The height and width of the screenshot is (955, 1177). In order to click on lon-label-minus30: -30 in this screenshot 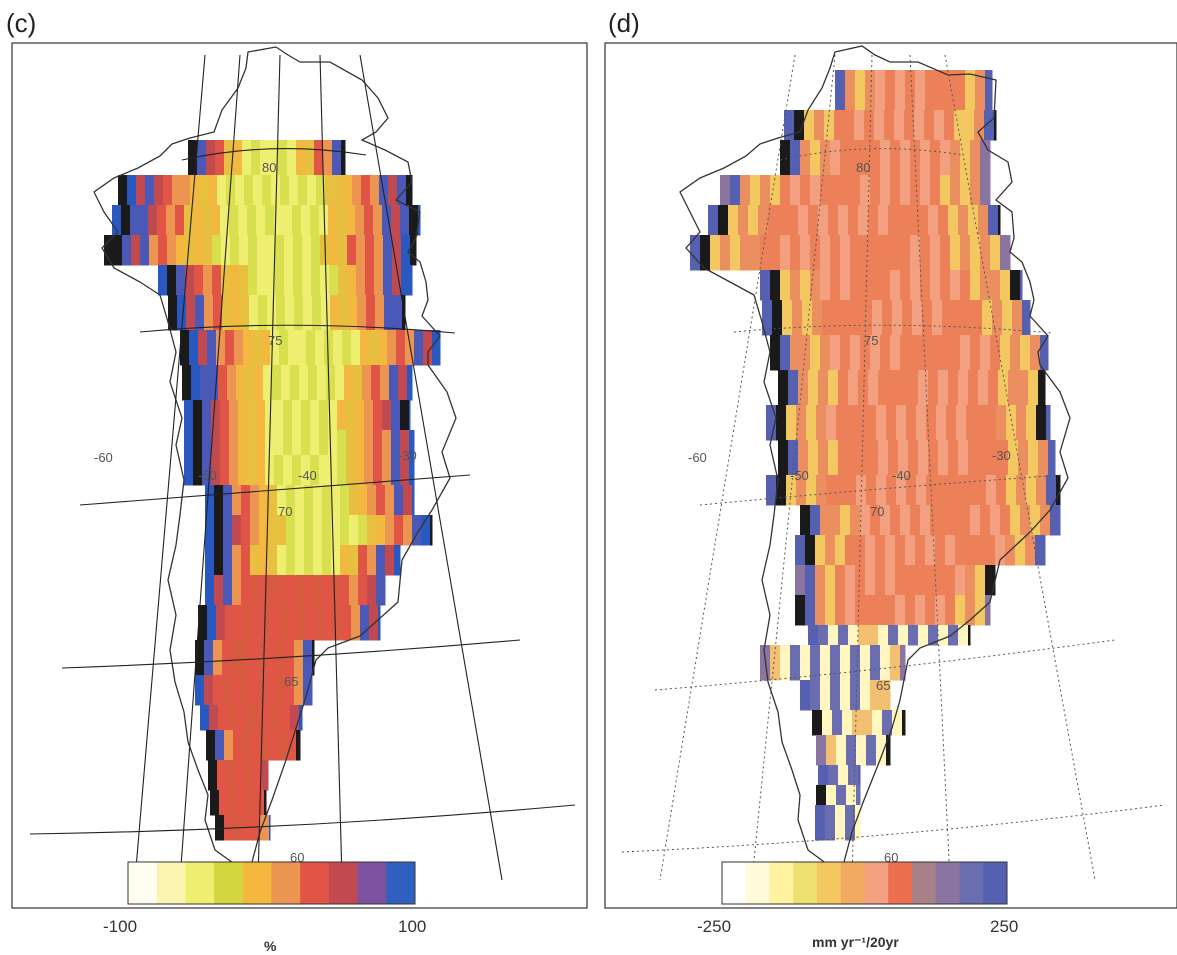, I will do `click(407, 455)`.